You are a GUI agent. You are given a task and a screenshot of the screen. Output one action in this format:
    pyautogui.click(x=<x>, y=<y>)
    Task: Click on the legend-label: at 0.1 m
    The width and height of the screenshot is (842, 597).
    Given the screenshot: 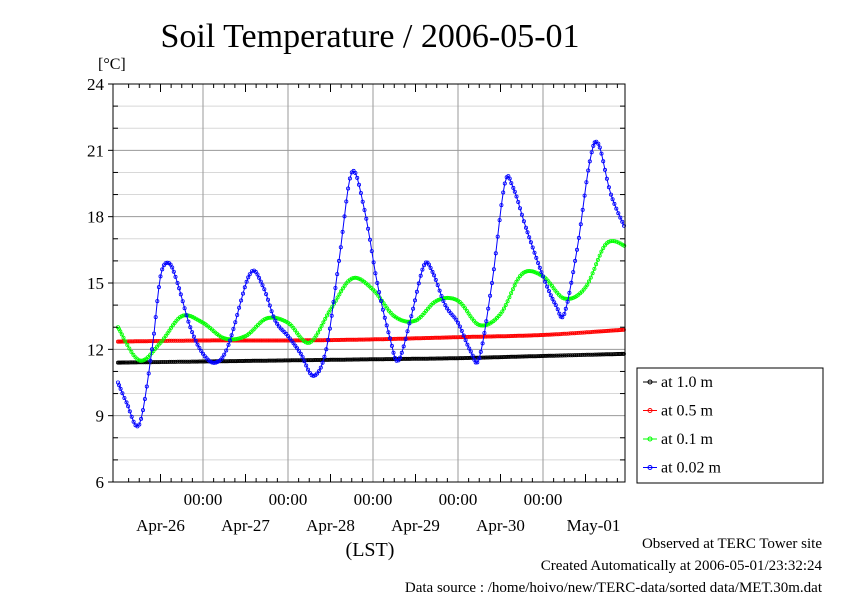 What is the action you would take?
    pyautogui.click(x=687, y=439)
    